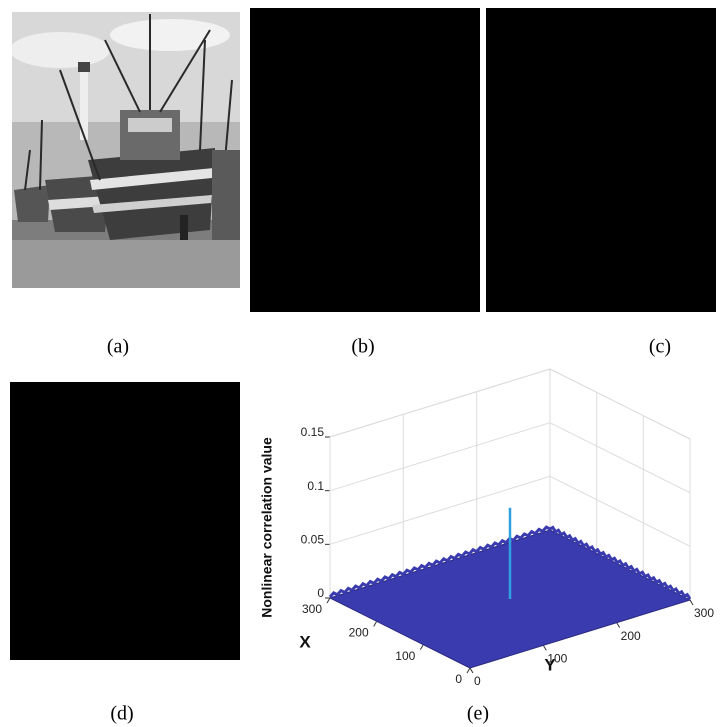 The width and height of the screenshot is (722, 727). I want to click on y-tick-label: 300, so click(704, 613).